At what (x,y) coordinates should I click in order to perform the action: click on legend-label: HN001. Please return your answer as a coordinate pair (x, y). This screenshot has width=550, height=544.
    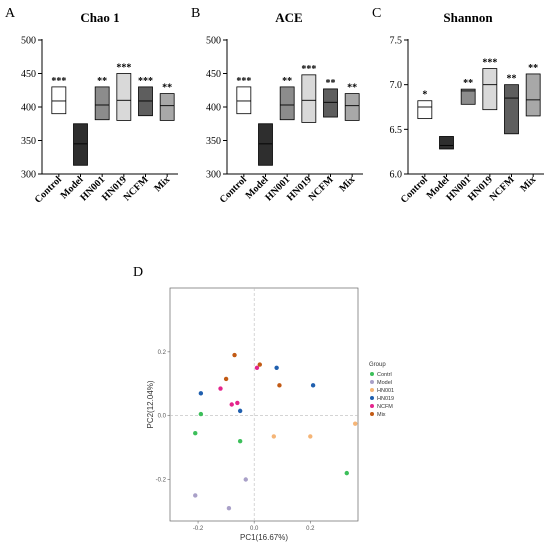
    Looking at the image, I should click on (385, 391).